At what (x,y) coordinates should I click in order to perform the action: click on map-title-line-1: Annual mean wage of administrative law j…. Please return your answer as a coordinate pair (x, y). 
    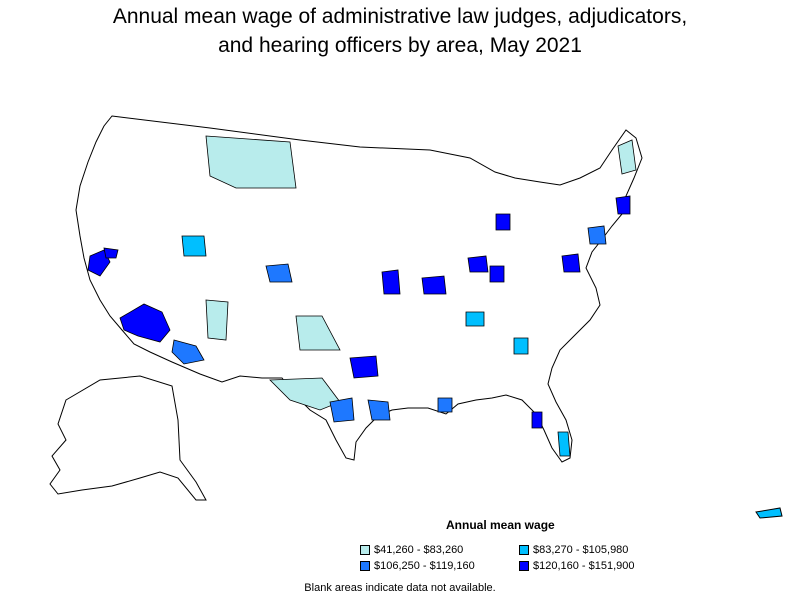
    Looking at the image, I should click on (400, 16).